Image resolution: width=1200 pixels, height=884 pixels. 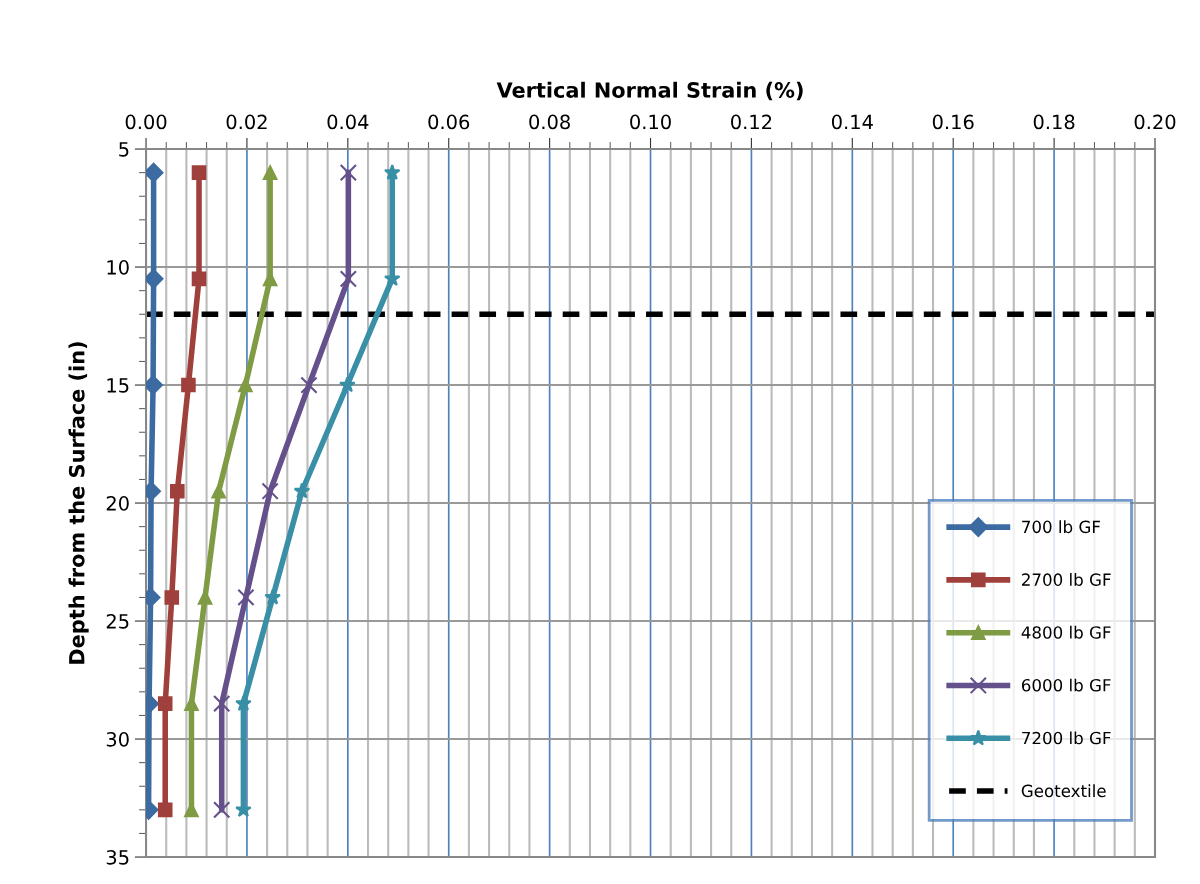 What do you see at coordinates (146, 122) in the screenshot?
I see `x-tick-label: 0.00` at bounding box center [146, 122].